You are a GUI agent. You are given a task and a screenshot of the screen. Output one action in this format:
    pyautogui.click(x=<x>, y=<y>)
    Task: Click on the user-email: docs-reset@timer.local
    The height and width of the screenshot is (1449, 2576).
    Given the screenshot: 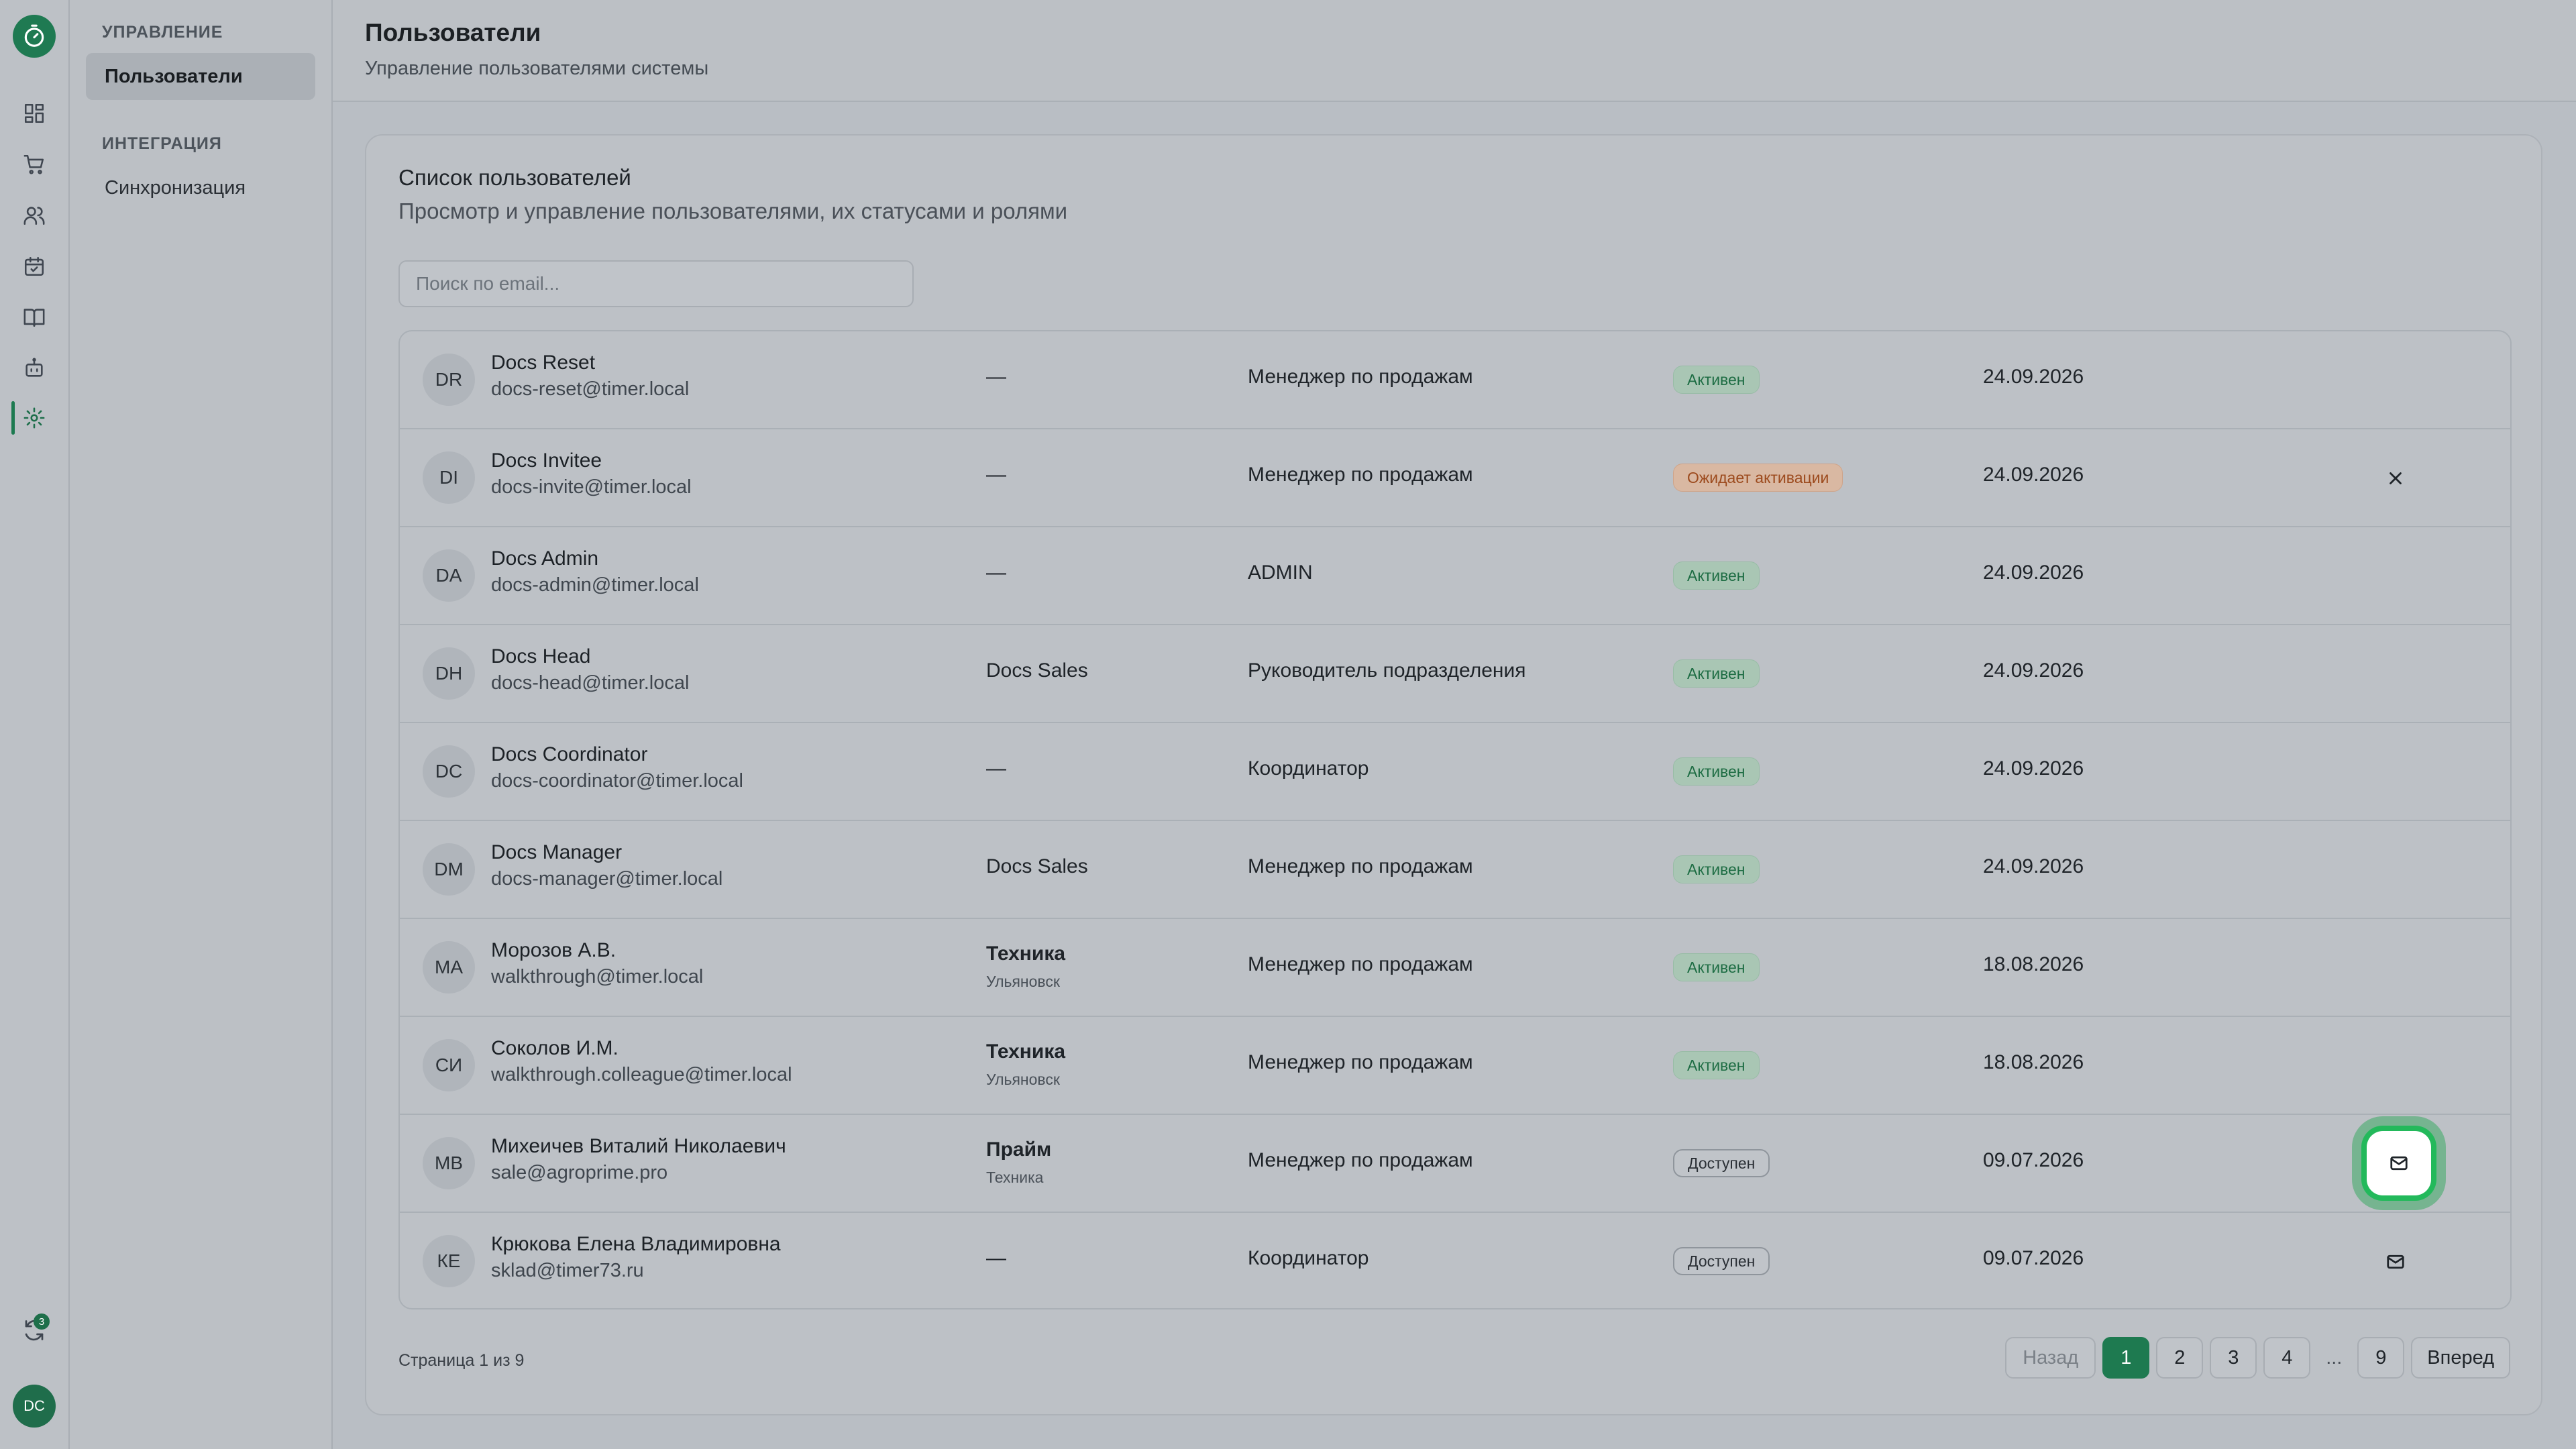 What is the action you would take?
    pyautogui.click(x=590, y=389)
    